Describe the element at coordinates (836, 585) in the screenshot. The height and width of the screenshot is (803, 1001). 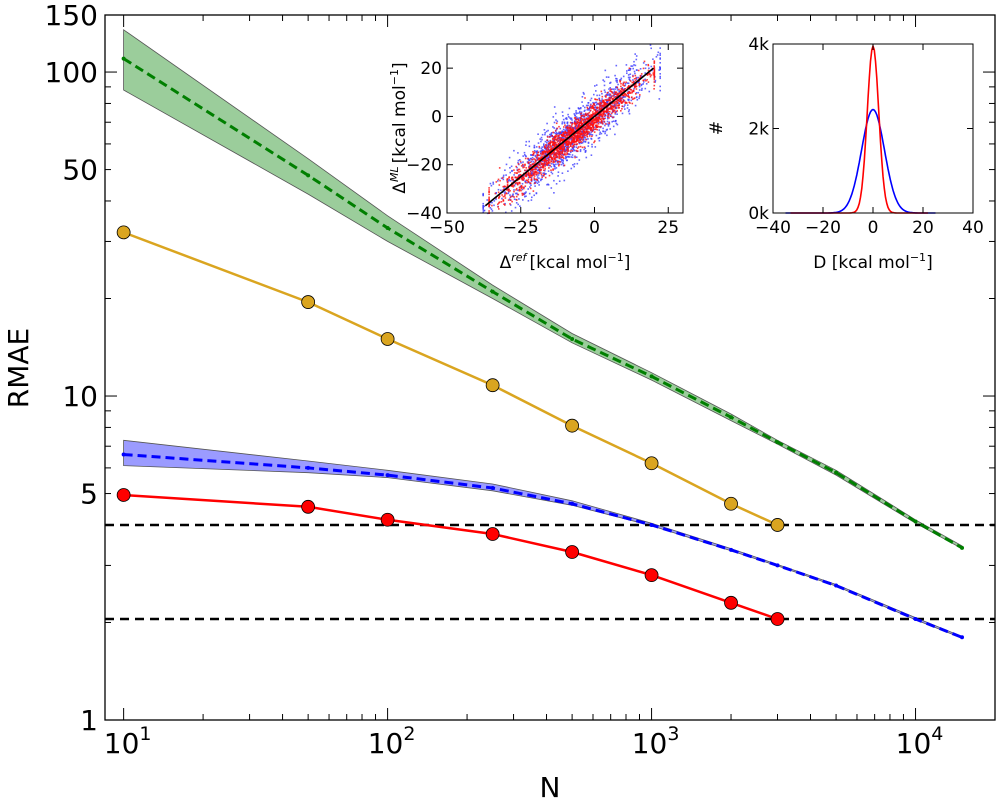
I see `blue-band-point` at that location.